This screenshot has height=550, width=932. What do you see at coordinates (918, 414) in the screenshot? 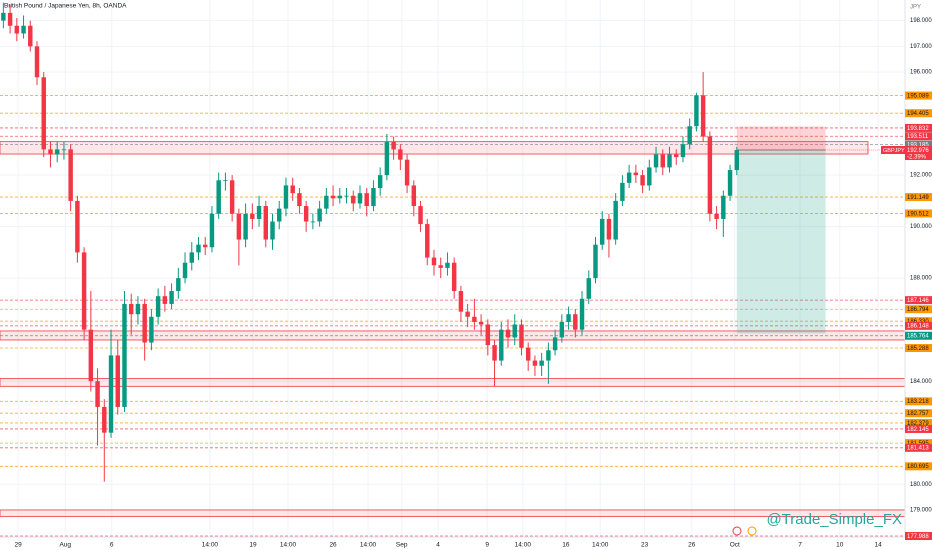
I see `level-label: 182.757` at bounding box center [918, 414].